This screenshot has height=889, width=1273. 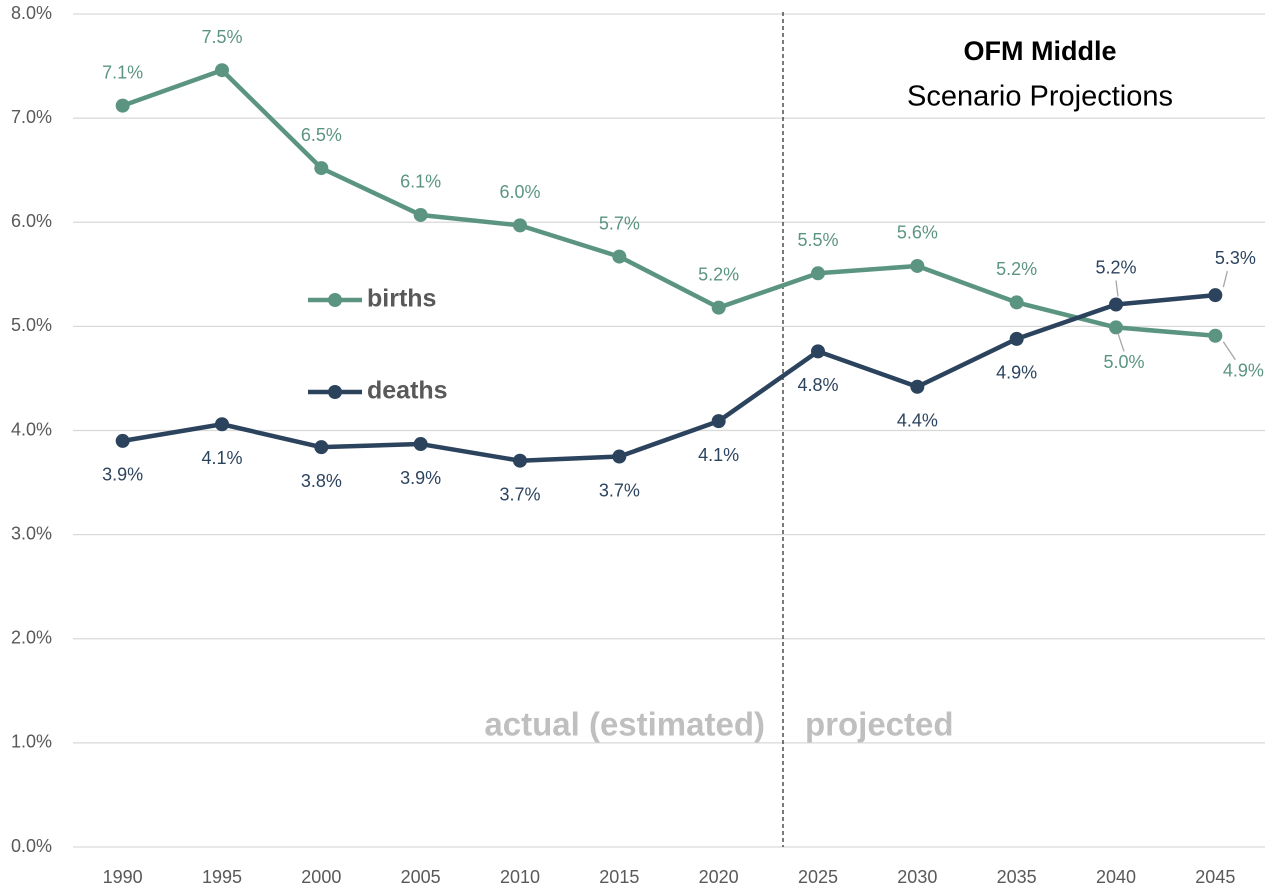 I want to click on x-tick-label: 2000, so click(x=321, y=877).